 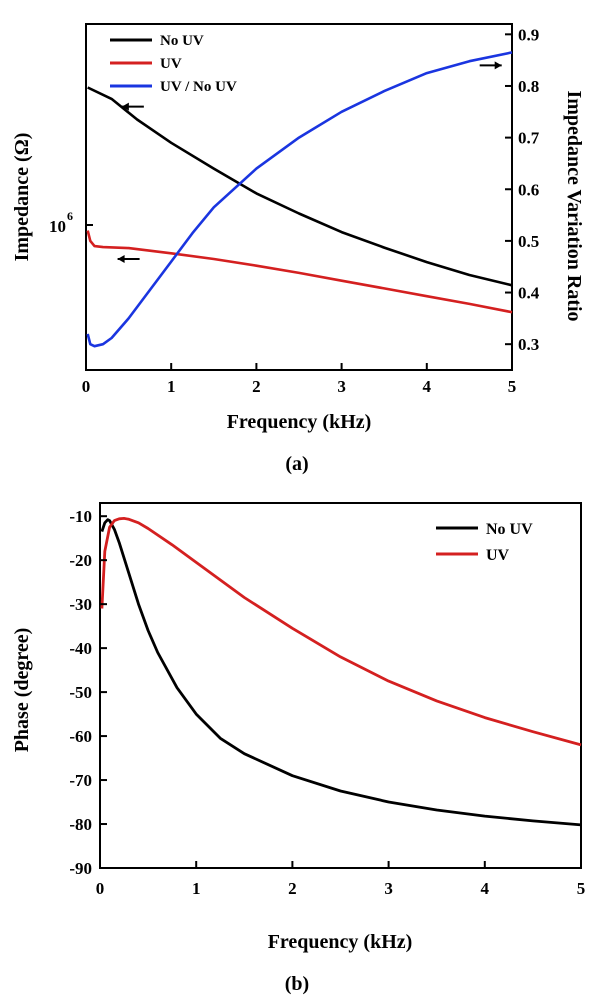 I want to click on chart-b-panel-label: (b), so click(x=297, y=984).